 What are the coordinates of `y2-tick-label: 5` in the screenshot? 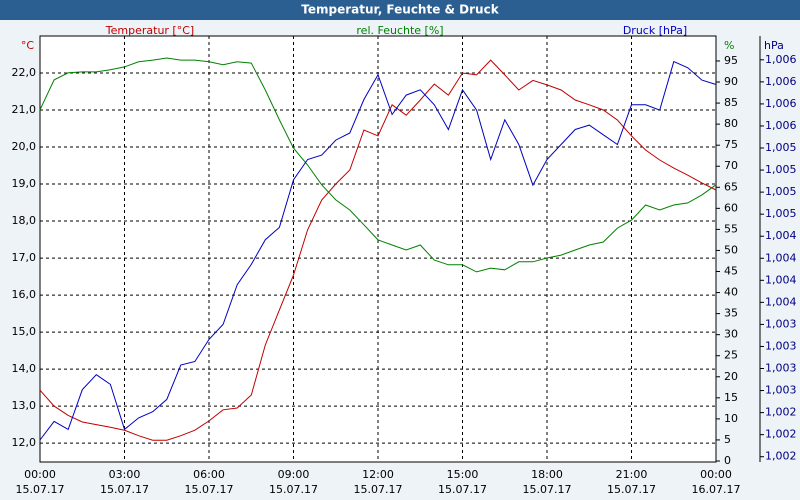 It's located at (727, 439).